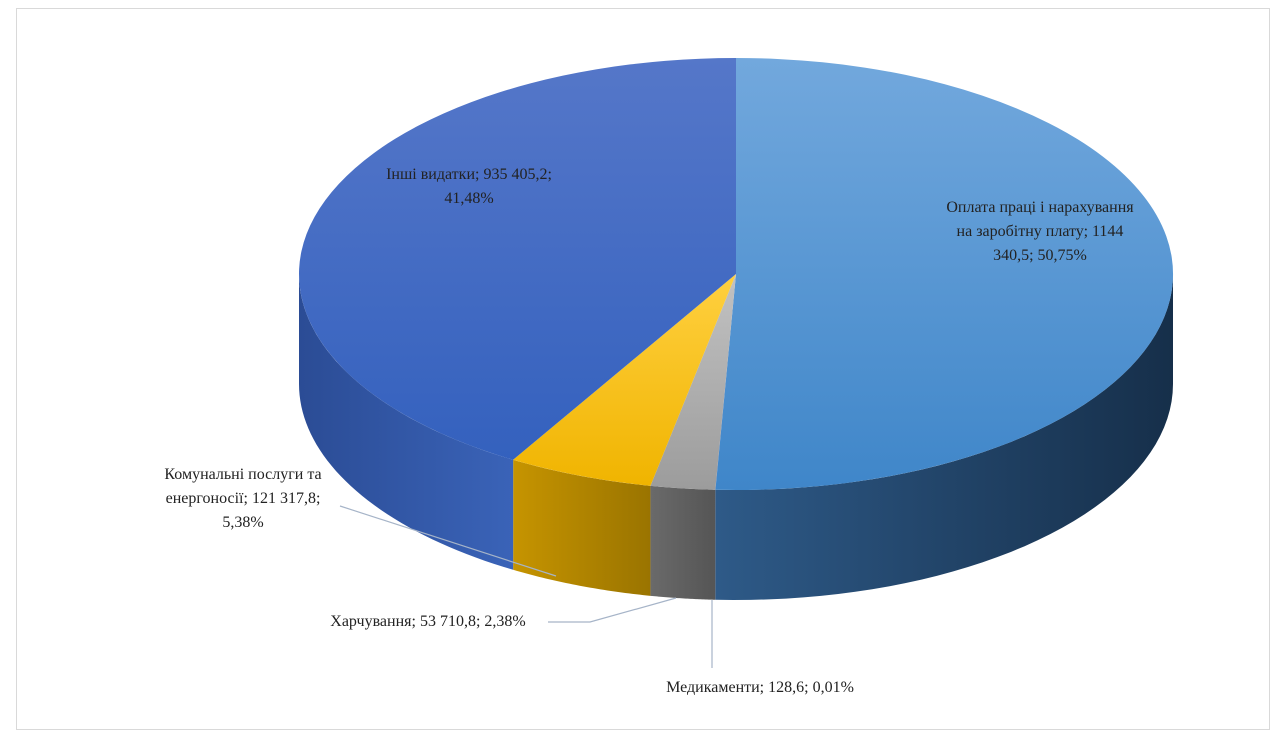 The image size is (1285, 731). I want to click on slice-label-line: 340,5; 50,75%, so click(1040, 255).